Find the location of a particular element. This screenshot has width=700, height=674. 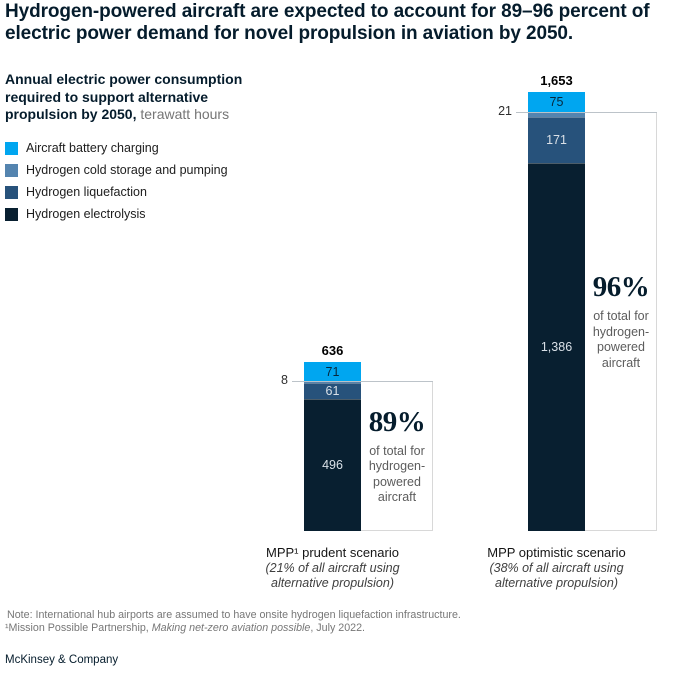

legend-item: Hydrogen cold storage and pumping is located at coordinates (116, 170).